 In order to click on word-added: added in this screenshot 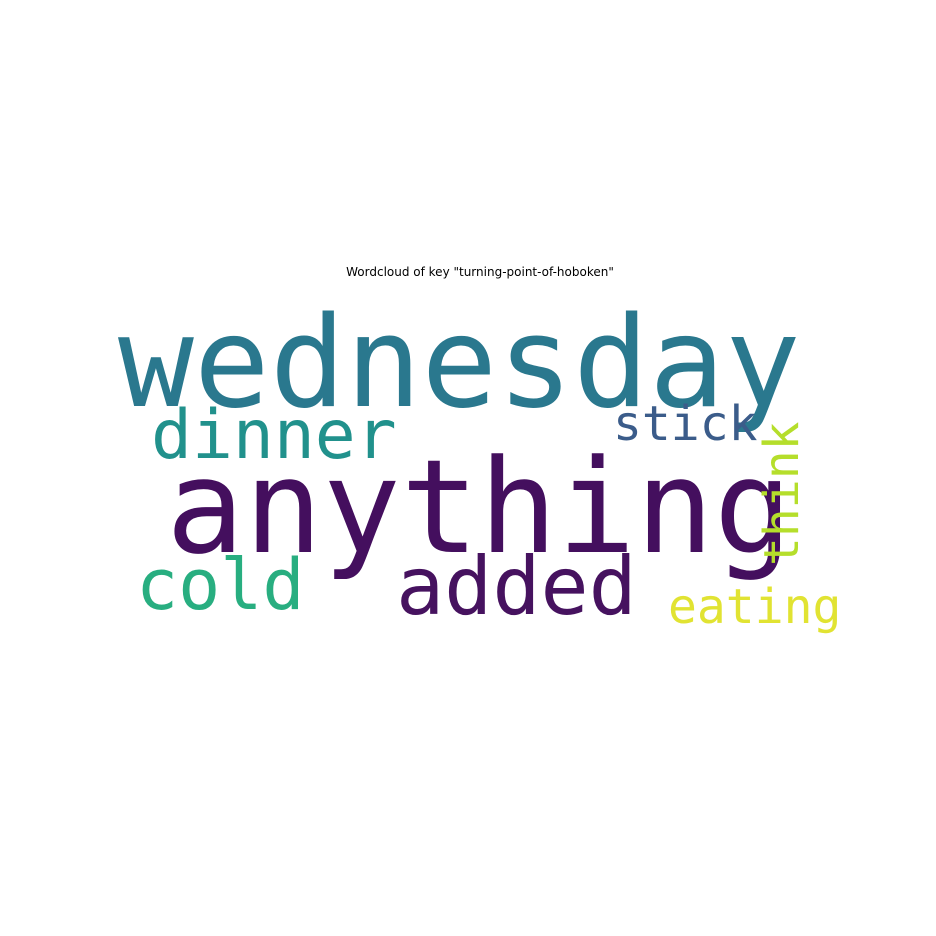, I will do `click(516, 586)`.